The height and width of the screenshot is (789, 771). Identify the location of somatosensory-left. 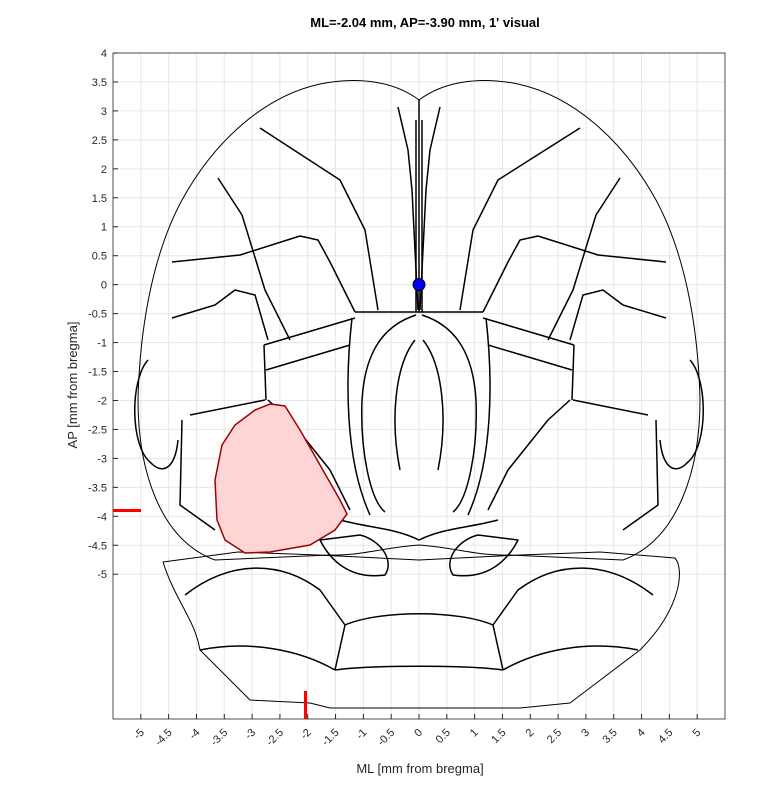
(263, 274).